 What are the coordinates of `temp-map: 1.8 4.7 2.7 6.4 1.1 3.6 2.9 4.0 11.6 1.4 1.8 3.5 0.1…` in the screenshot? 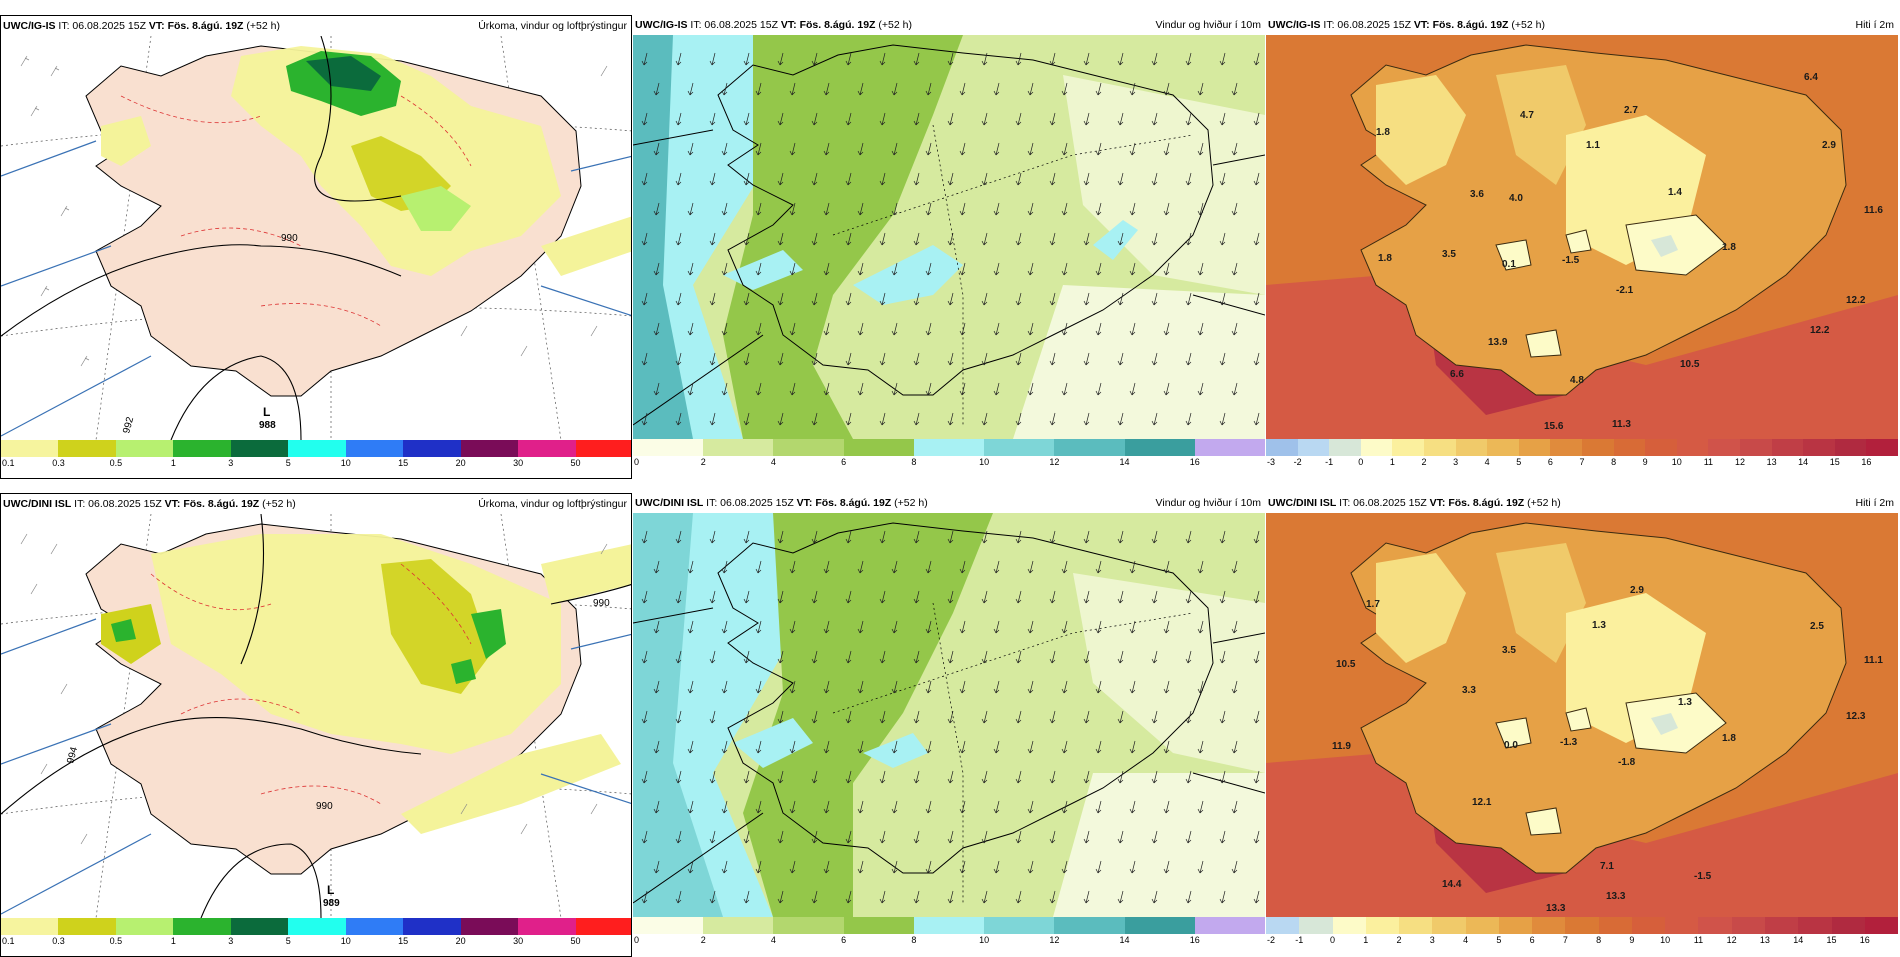 It's located at (1582, 237).